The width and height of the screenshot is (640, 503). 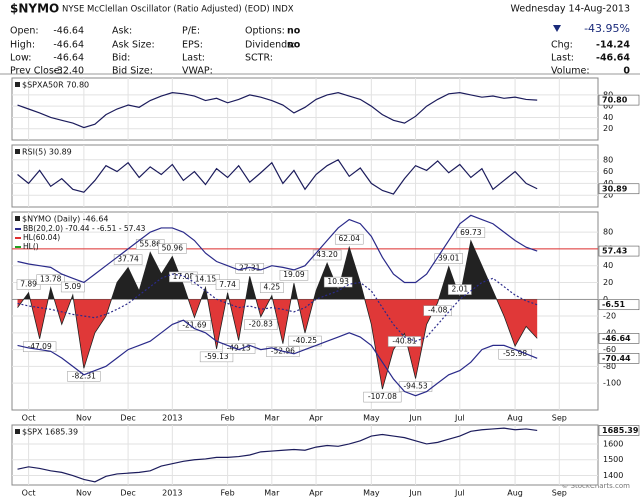 What do you see at coordinates (272, 493) in the screenshot?
I see `x-tick-label: Mar` at bounding box center [272, 493].